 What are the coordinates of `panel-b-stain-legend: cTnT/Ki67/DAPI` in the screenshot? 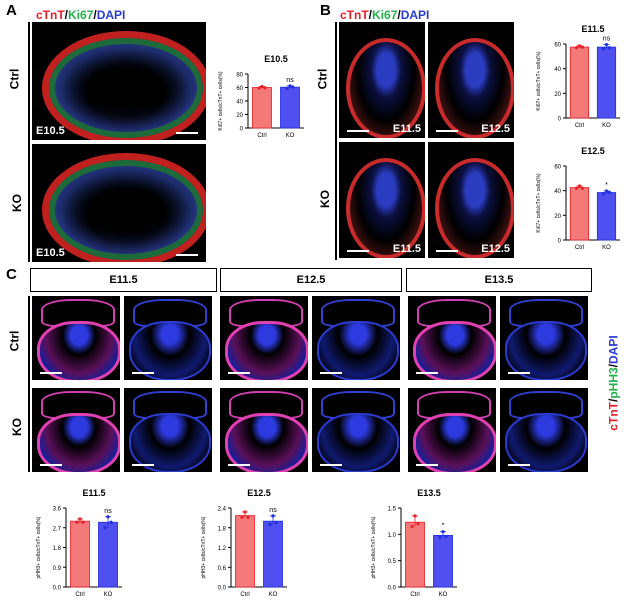 It's located at (384, 15).